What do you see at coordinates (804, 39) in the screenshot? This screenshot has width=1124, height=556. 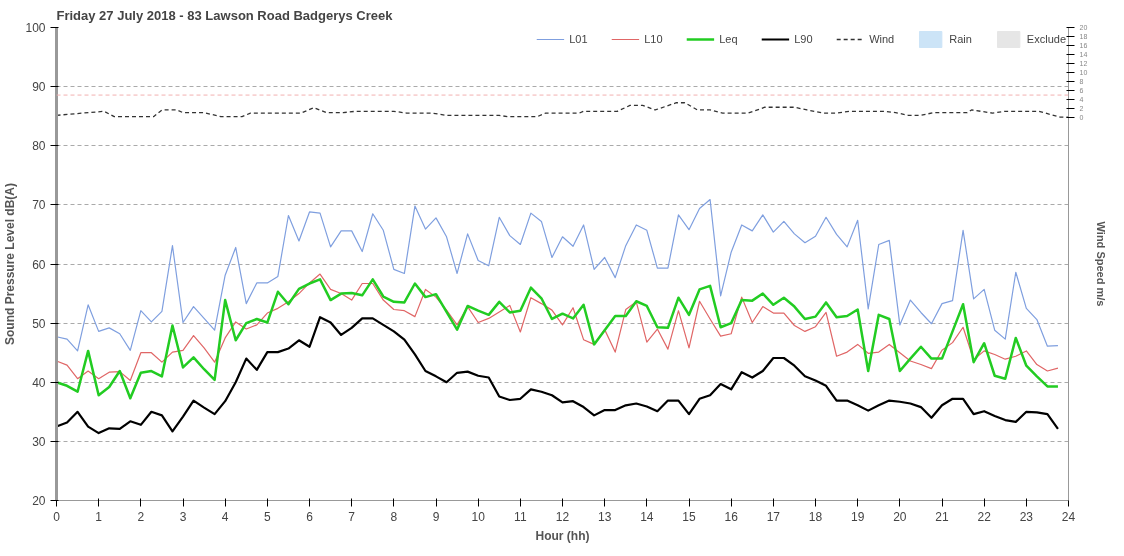 I see `legend-label: L90` at bounding box center [804, 39].